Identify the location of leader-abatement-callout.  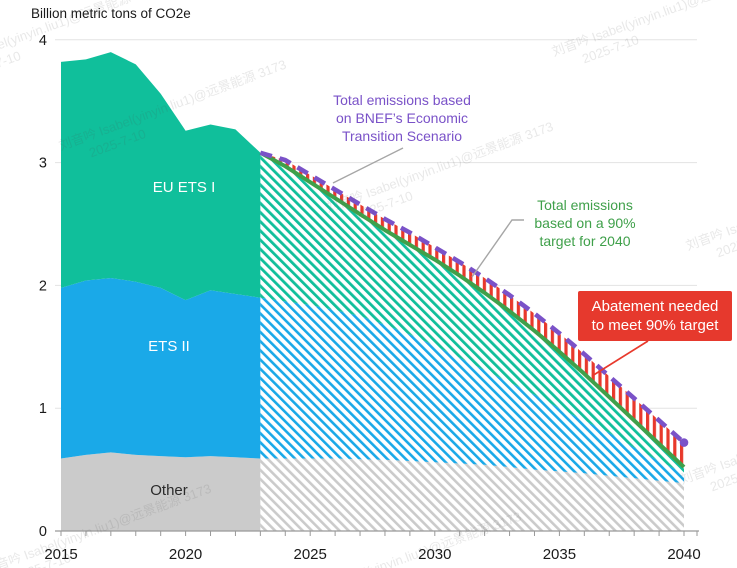
(620, 358).